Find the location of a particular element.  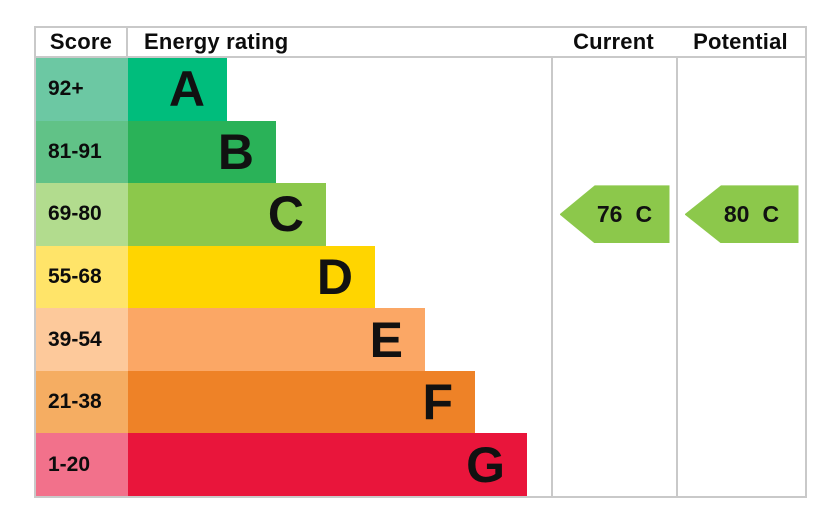

current-band-letter: C is located at coordinates (644, 213).